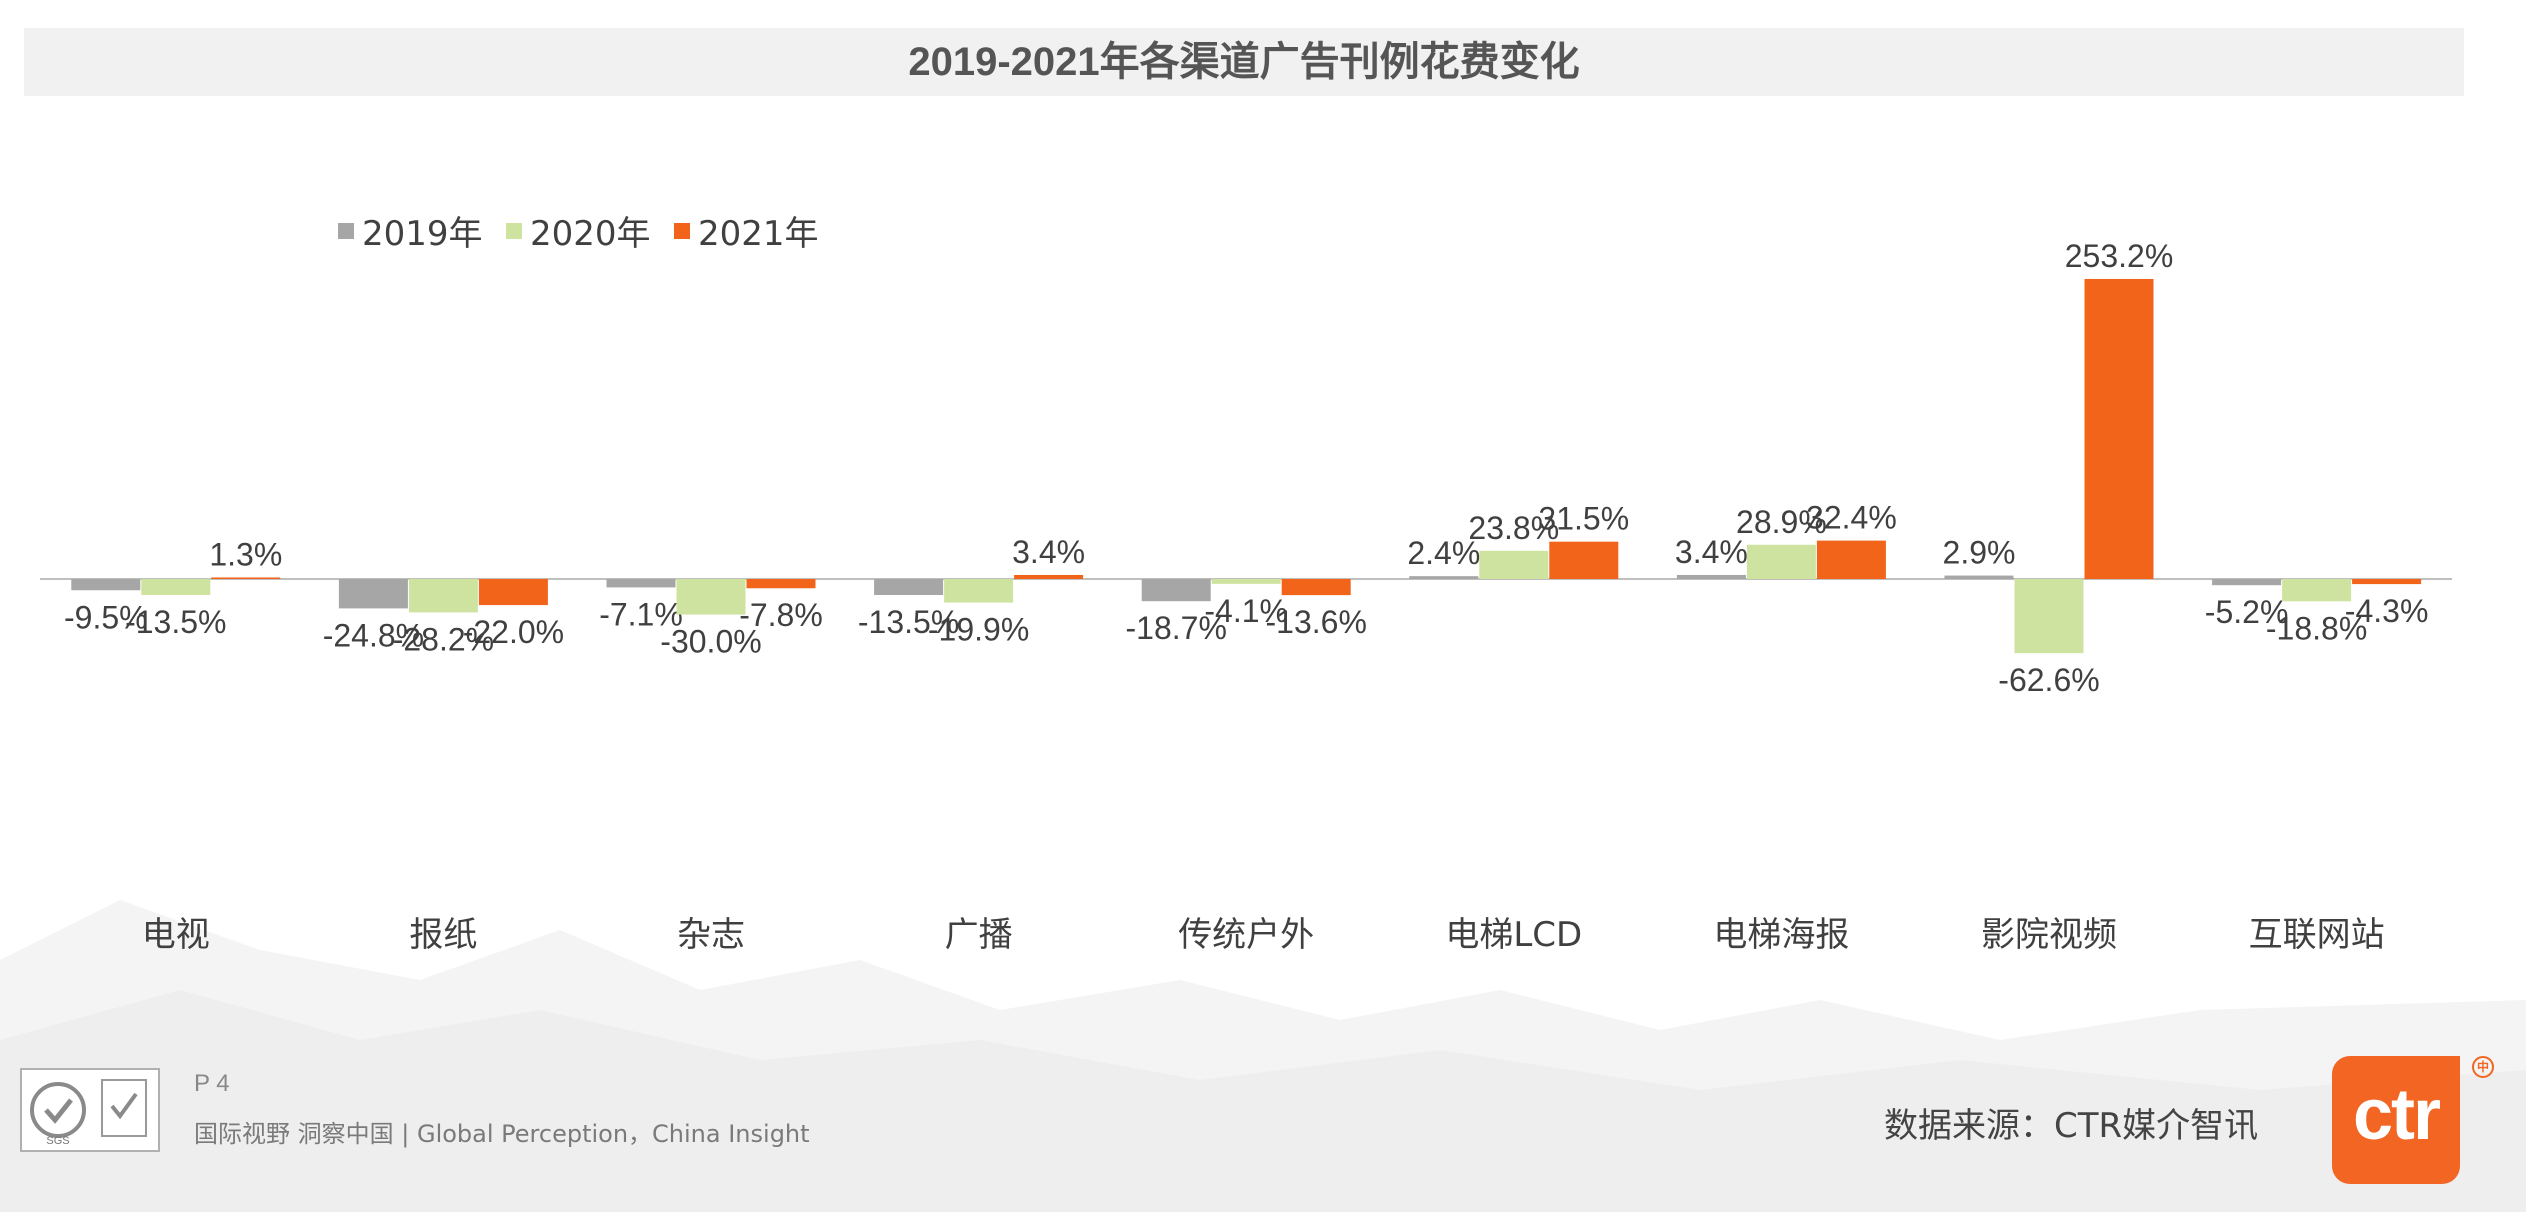 The width and height of the screenshot is (2526, 1212). What do you see at coordinates (176, 935) in the screenshot?
I see `category-label: 电视` at bounding box center [176, 935].